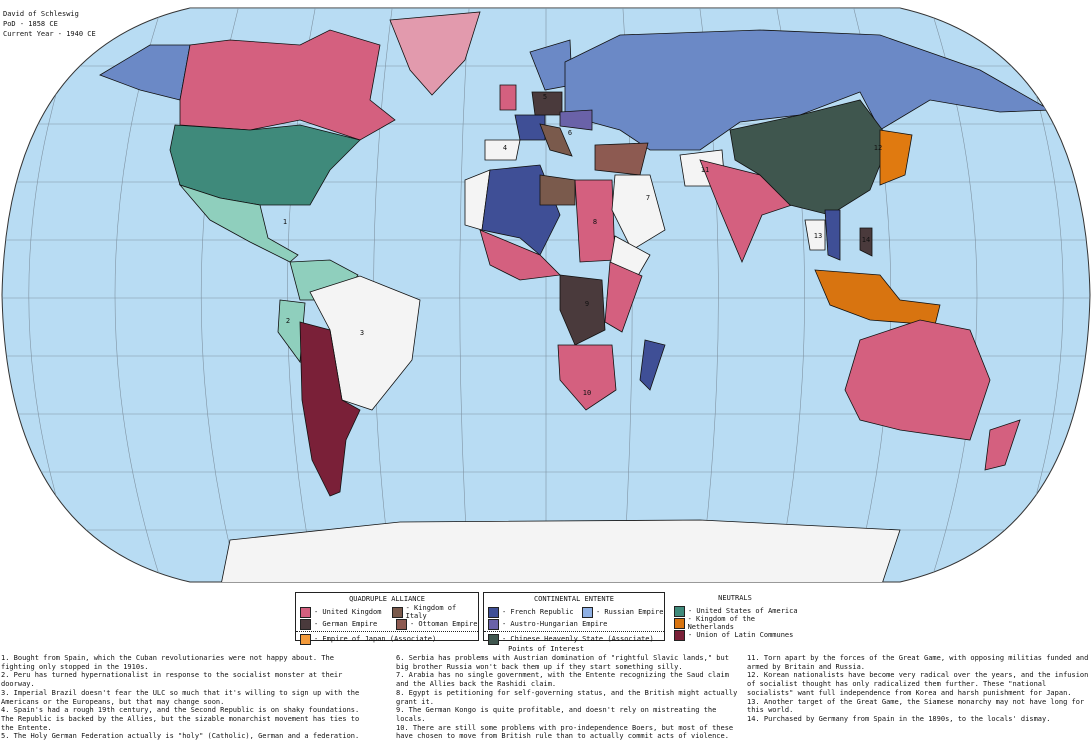 The height and width of the screenshot is (741, 1092). What do you see at coordinates (810, 157) in the screenshot?
I see `region-china` at bounding box center [810, 157].